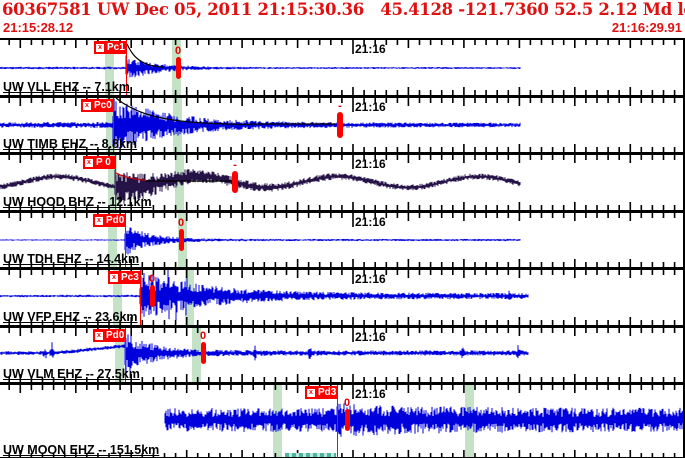 Image resolution: width=685 pixels, height=458 pixels. Describe the element at coordinates (342, 27) in the screenshot. I see `time-window: 21:15:28.12 21:16:29.91` at that location.